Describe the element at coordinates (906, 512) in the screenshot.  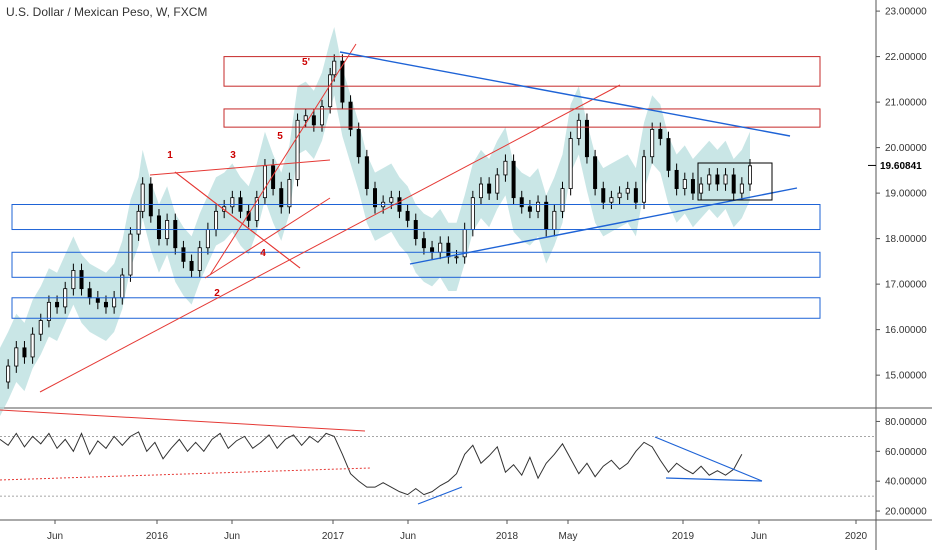
I see `rsi-tick-label: 20.00000` at that location.